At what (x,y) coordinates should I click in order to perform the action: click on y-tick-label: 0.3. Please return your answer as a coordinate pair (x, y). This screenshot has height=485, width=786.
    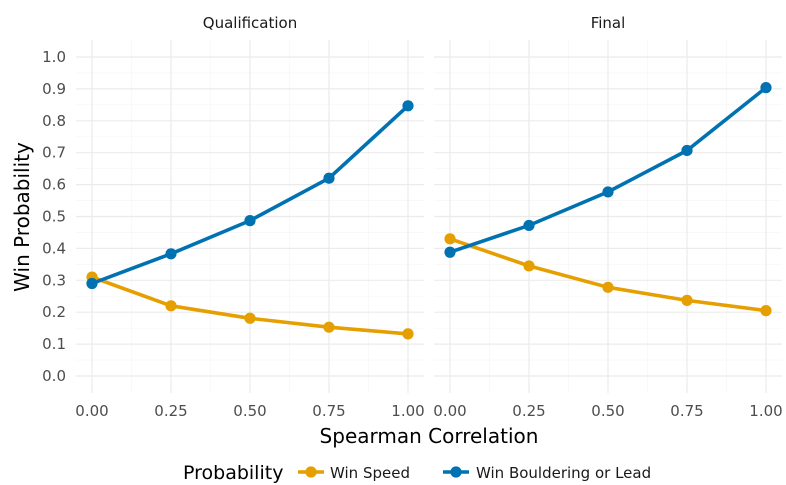
    Looking at the image, I should click on (54, 280).